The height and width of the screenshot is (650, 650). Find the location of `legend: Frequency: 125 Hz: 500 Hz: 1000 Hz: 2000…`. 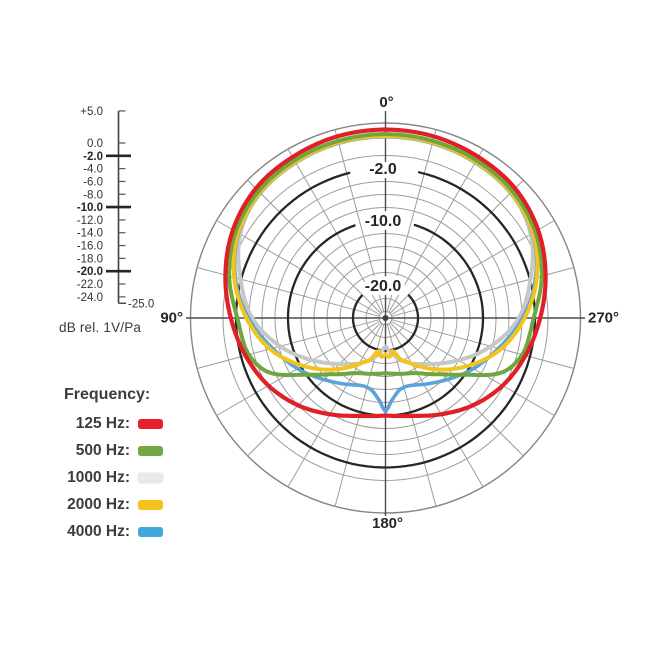

legend: Frequency: 125 Hz: 500 Hz: 1000 Hz: 2000… is located at coordinates (95, 463).